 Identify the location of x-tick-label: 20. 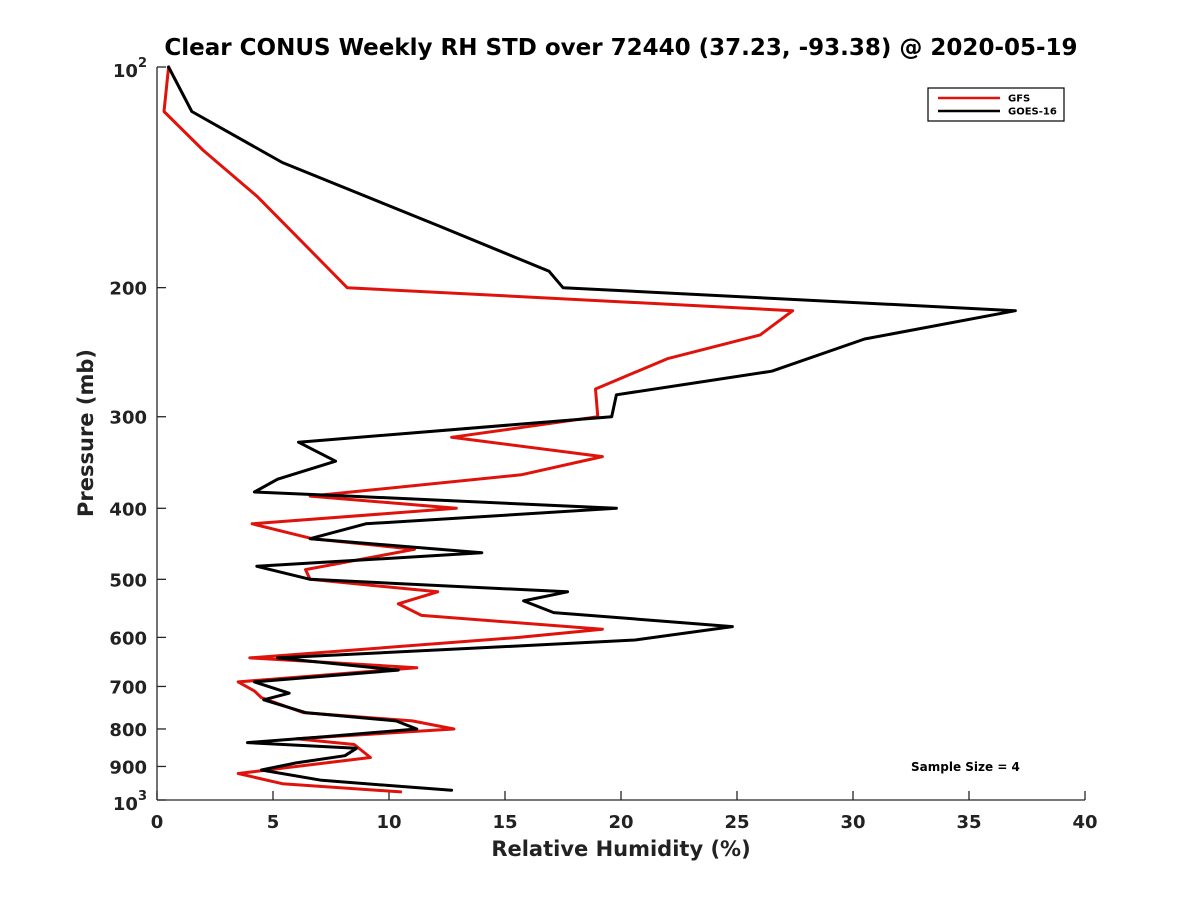
(620, 822).